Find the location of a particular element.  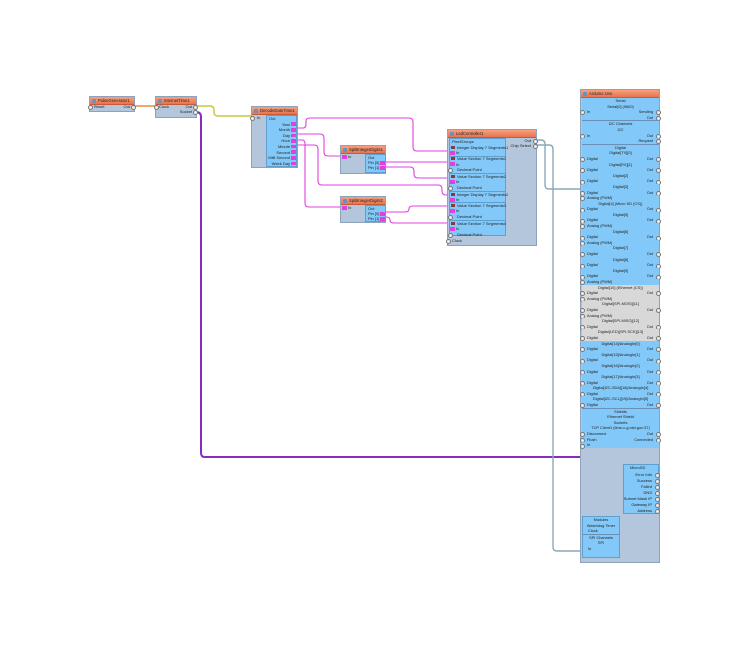

socket-pin is located at coordinates (195, 112).